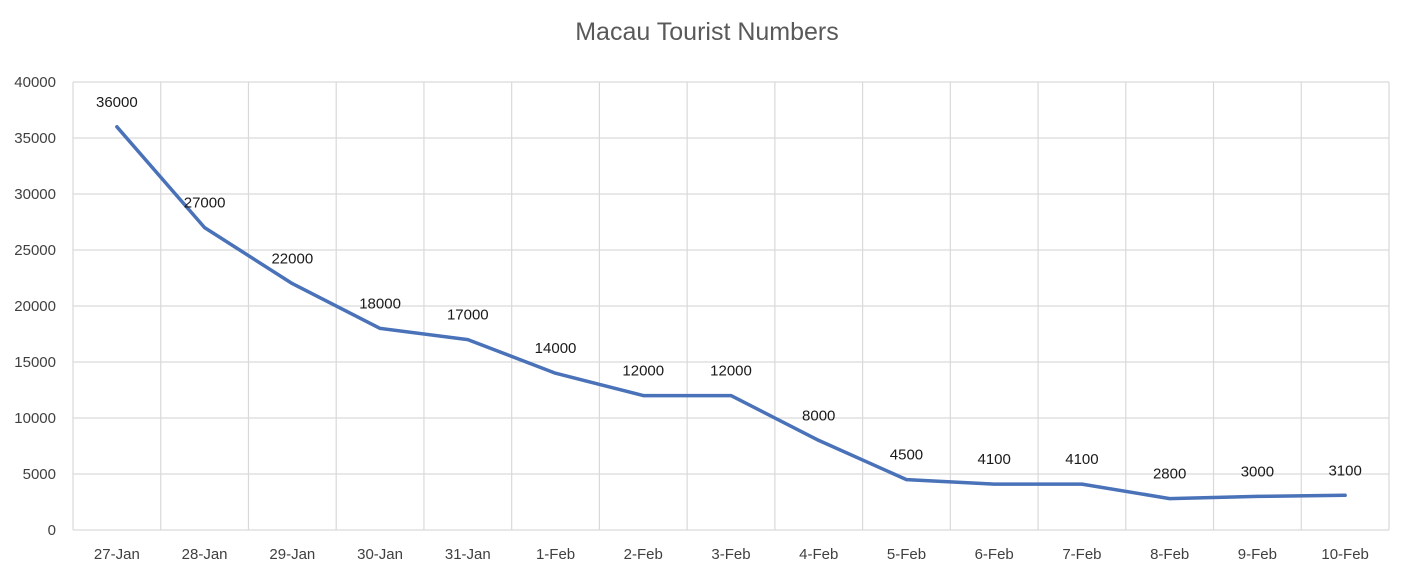 This screenshot has height=570, width=1414. Describe the element at coordinates (1257, 471) in the screenshot. I see `data-label: 3000` at that location.